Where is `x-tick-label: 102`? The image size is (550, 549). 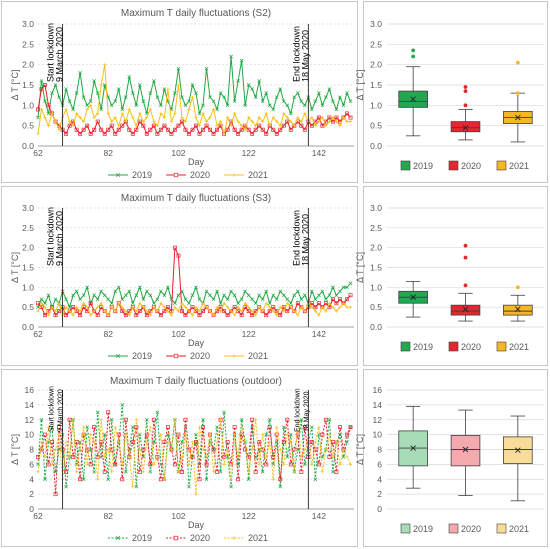
x-tick-label: 102 is located at coordinates (178, 516).